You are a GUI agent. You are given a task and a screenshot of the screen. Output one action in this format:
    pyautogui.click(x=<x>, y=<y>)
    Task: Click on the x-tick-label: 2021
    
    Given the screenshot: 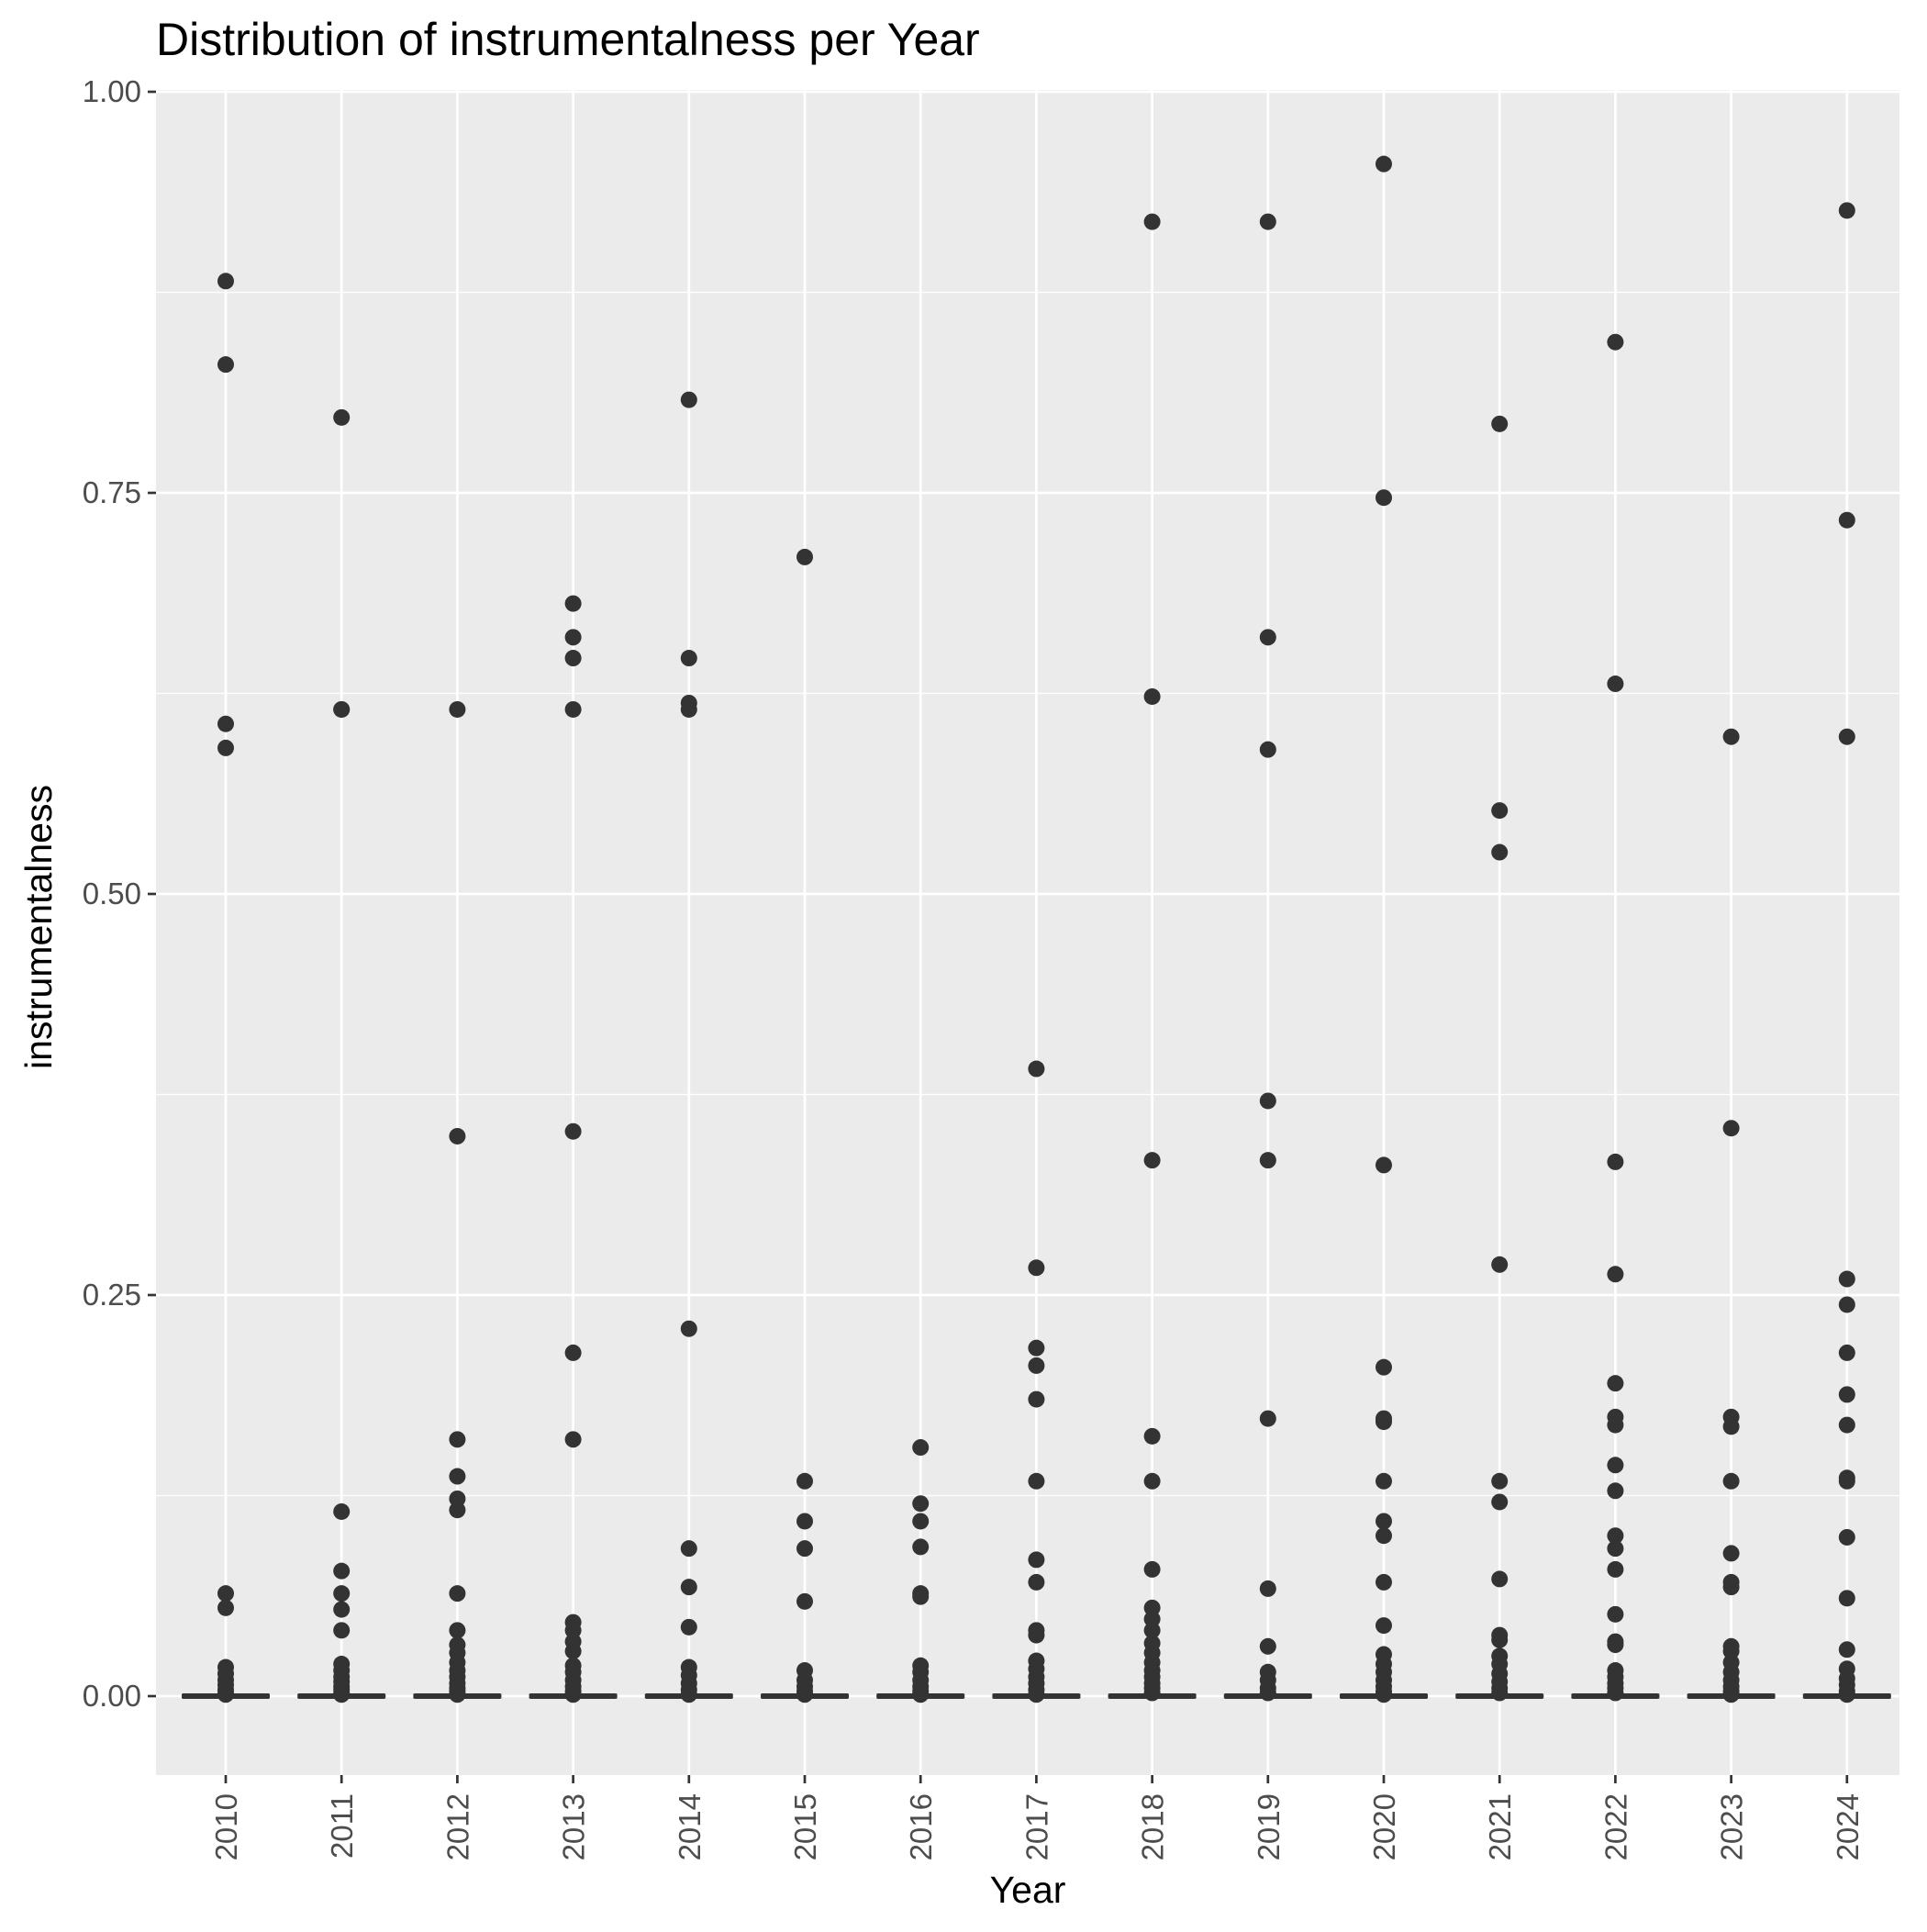 What is the action you would take?
    pyautogui.click(x=1500, y=1826)
    